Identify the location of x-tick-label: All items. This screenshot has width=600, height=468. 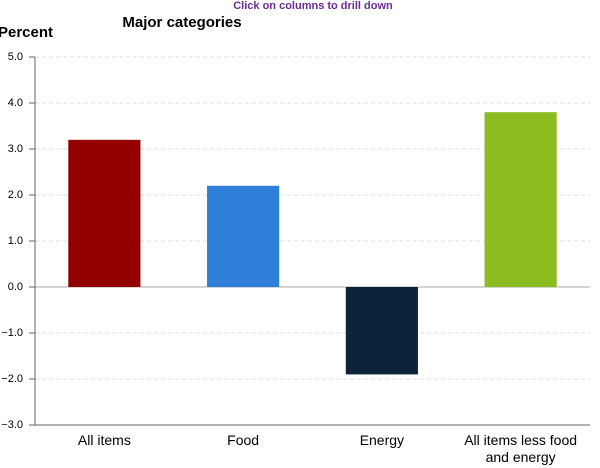
(104, 440).